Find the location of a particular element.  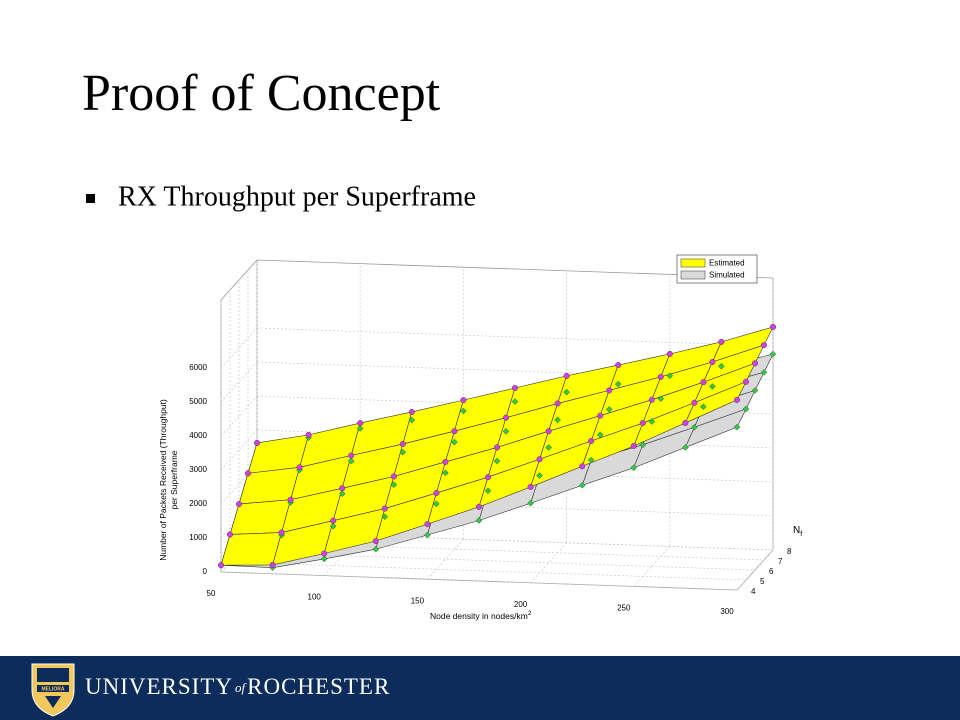

university-name: UNIVERSITY ofROCHESTER is located at coordinates (237, 686).